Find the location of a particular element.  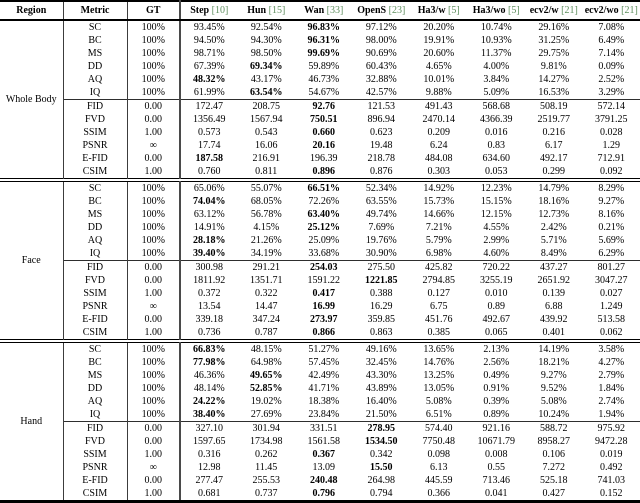

metric-value: 359.85 is located at coordinates (382, 319).